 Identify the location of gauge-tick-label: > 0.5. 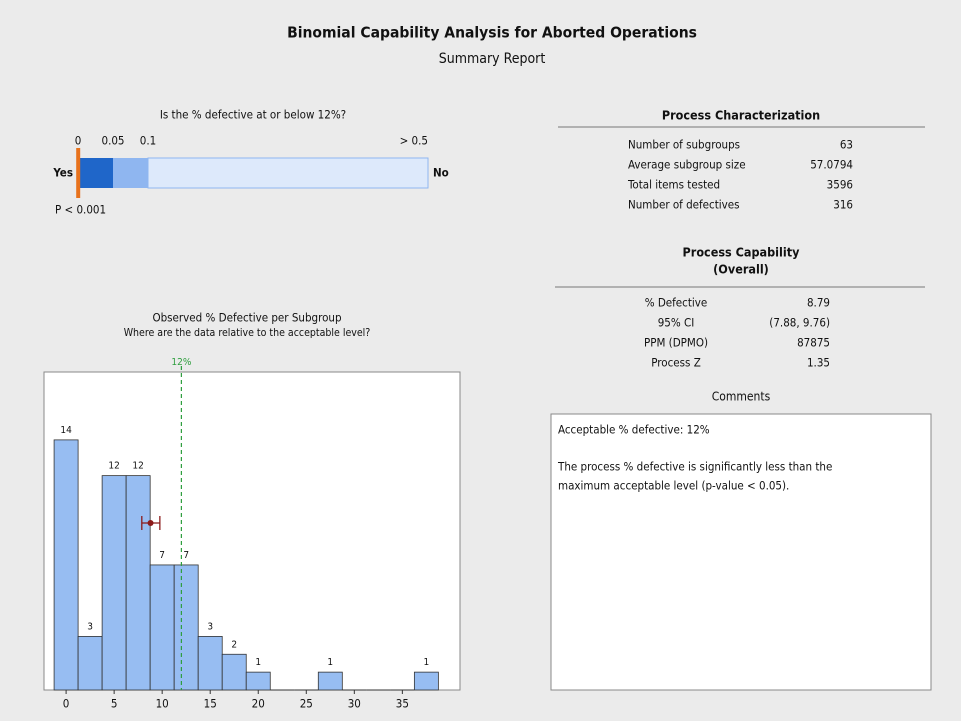
(414, 141).